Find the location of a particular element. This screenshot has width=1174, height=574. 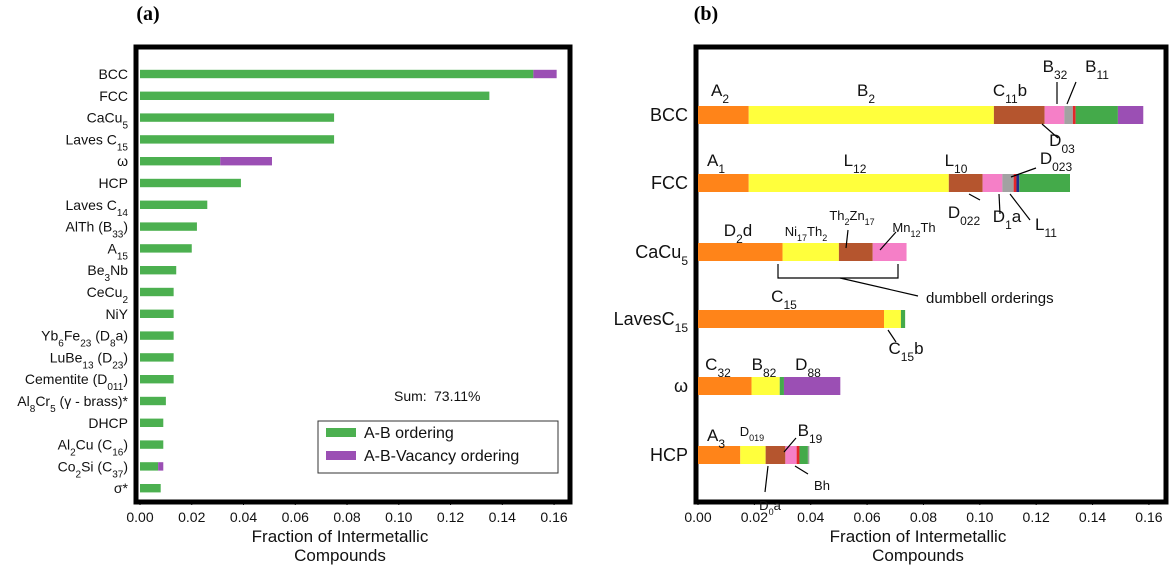

bar-fcc-d023 is located at coordinates (1015, 183).